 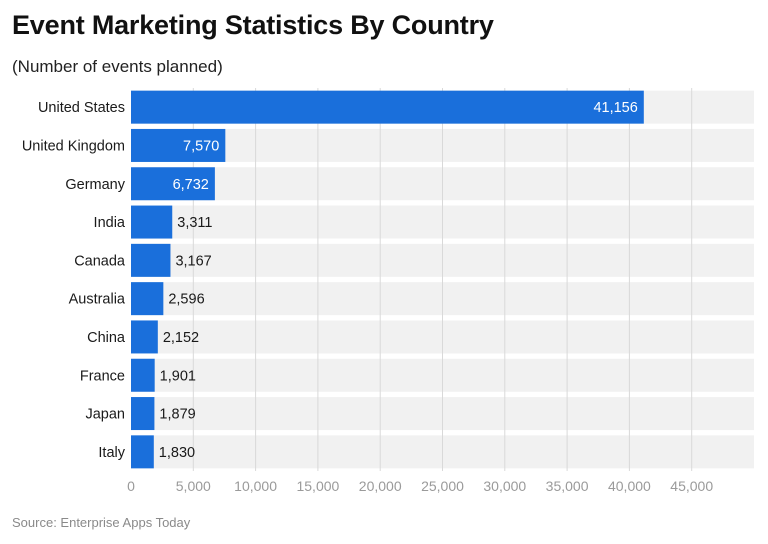 What do you see at coordinates (567, 486) in the screenshot?
I see `x-tick-label: 35,000` at bounding box center [567, 486].